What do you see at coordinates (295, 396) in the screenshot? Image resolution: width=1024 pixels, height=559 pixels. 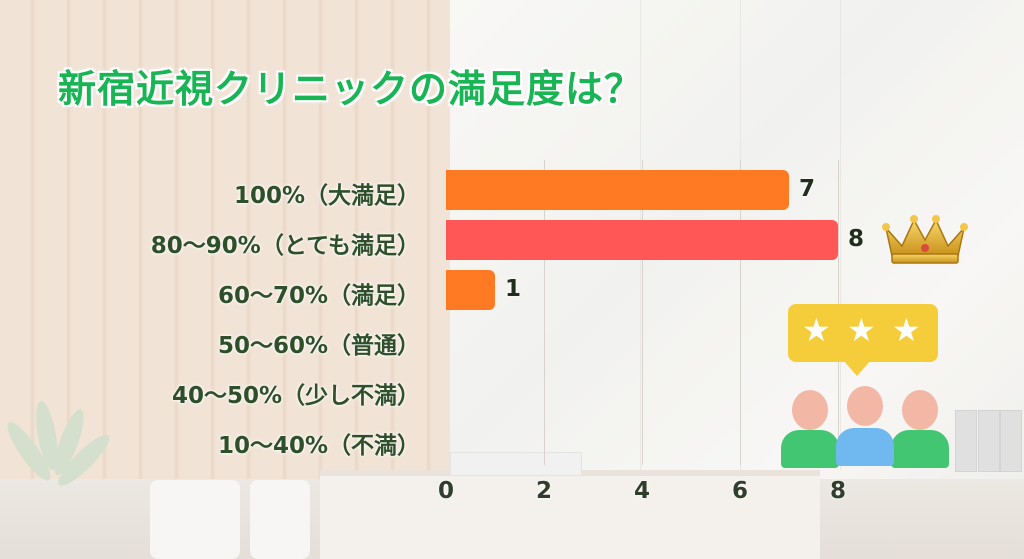 I see `category-label: 40〜50%（少し不満）` at bounding box center [295, 396].